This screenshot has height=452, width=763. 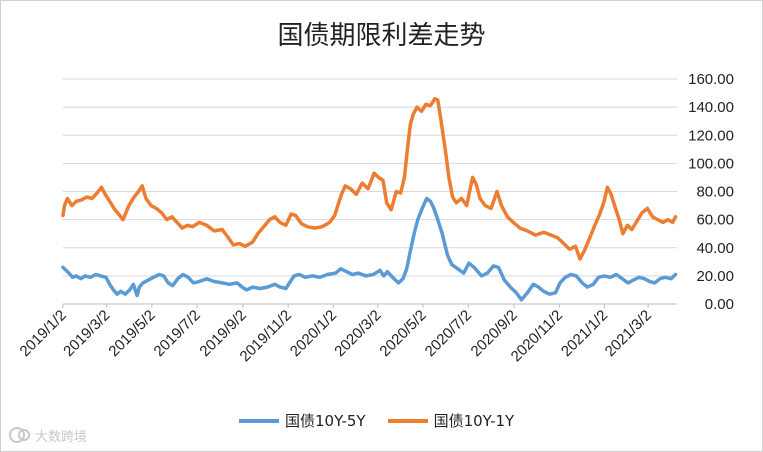 I want to click on x-tick-label-1: 2019/3/2, so click(x=86, y=333).